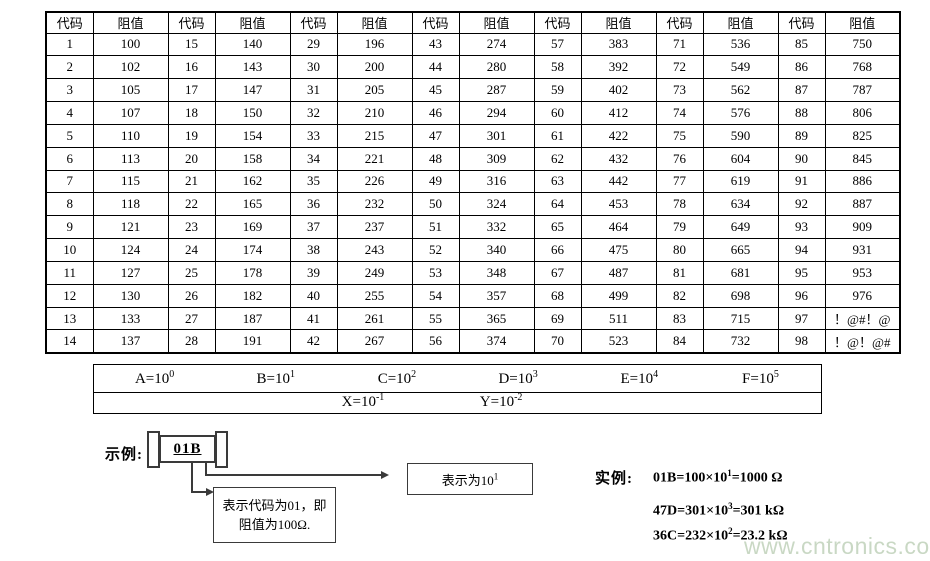  What do you see at coordinates (130, 318) in the screenshot?
I see `value-cell: 133` at bounding box center [130, 318].